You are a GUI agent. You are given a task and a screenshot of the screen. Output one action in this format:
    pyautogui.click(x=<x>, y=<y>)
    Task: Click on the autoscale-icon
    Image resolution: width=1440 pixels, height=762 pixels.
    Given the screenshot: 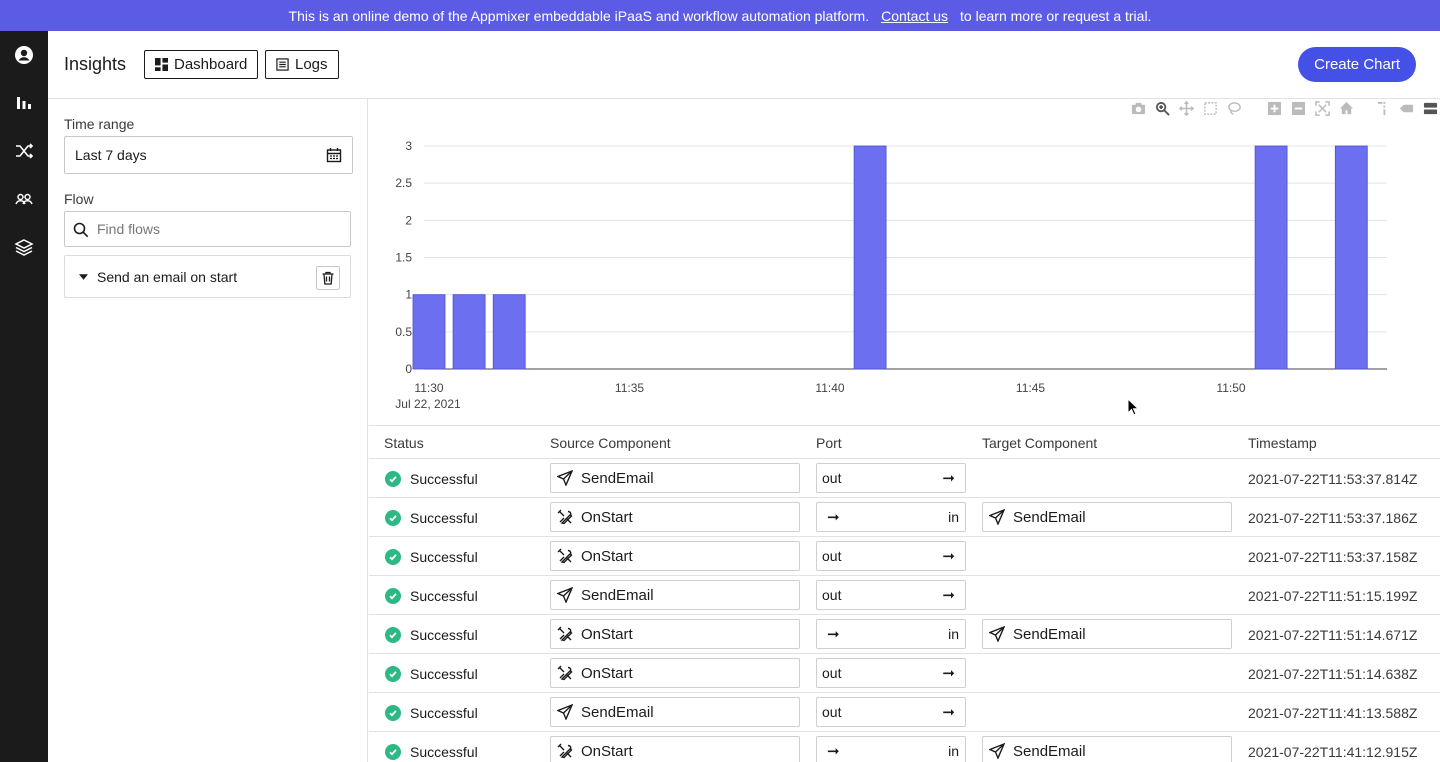 What is the action you would take?
    pyautogui.click(x=1322, y=108)
    